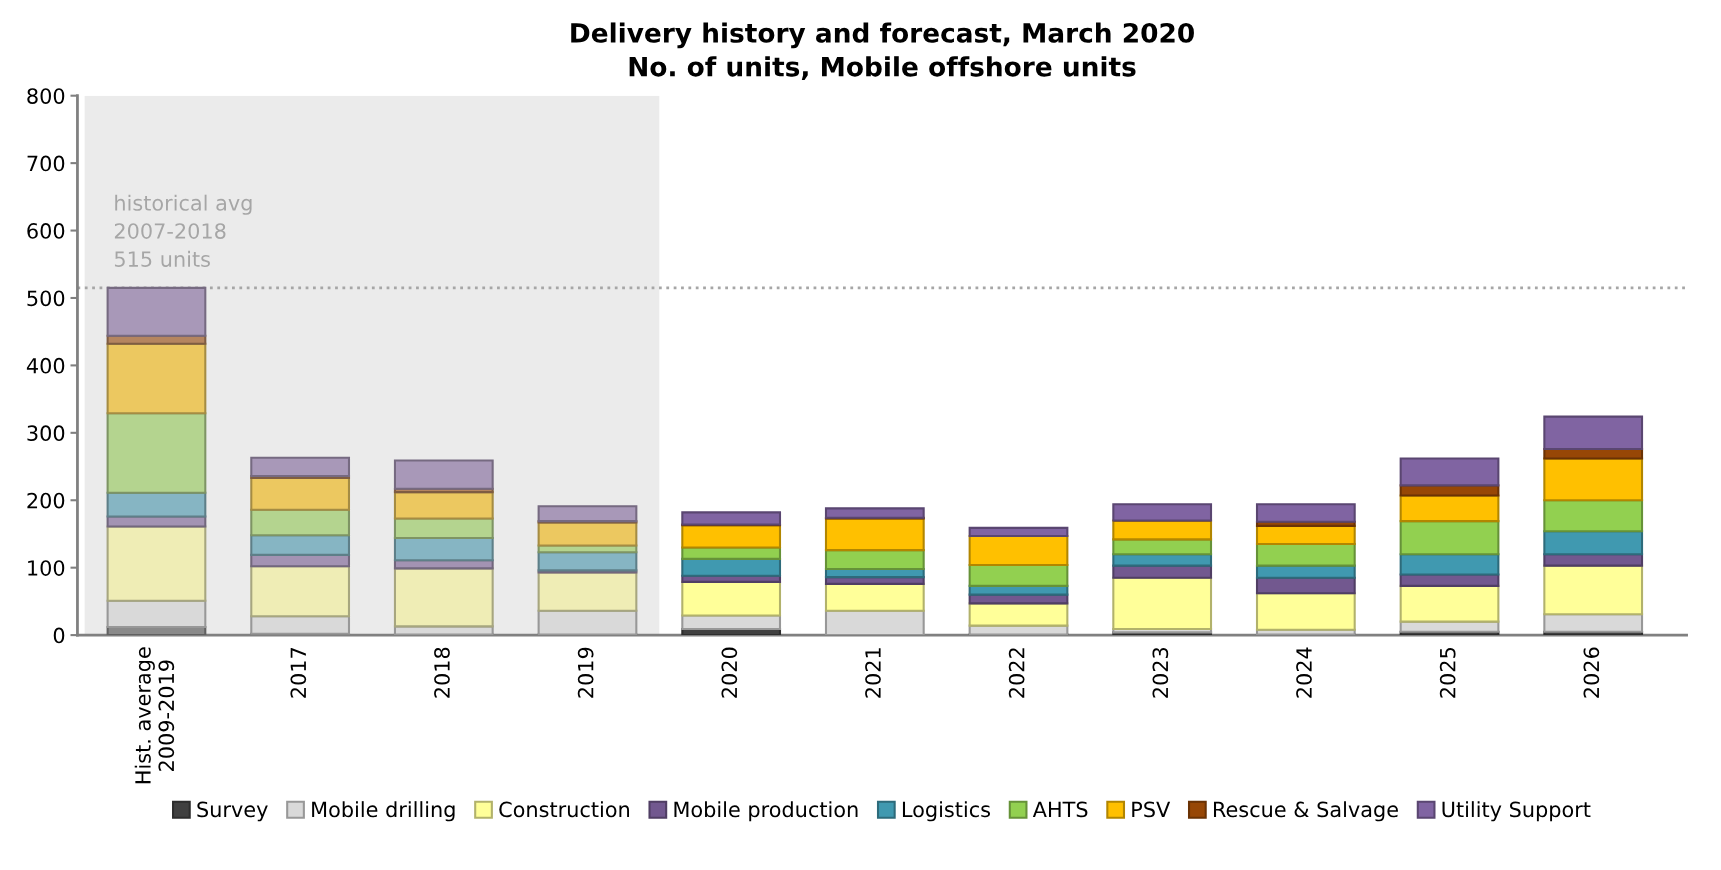  What do you see at coordinates (154, 715) in the screenshot?
I see `x-tick-label: Hist. average 2009-2019` at bounding box center [154, 715].